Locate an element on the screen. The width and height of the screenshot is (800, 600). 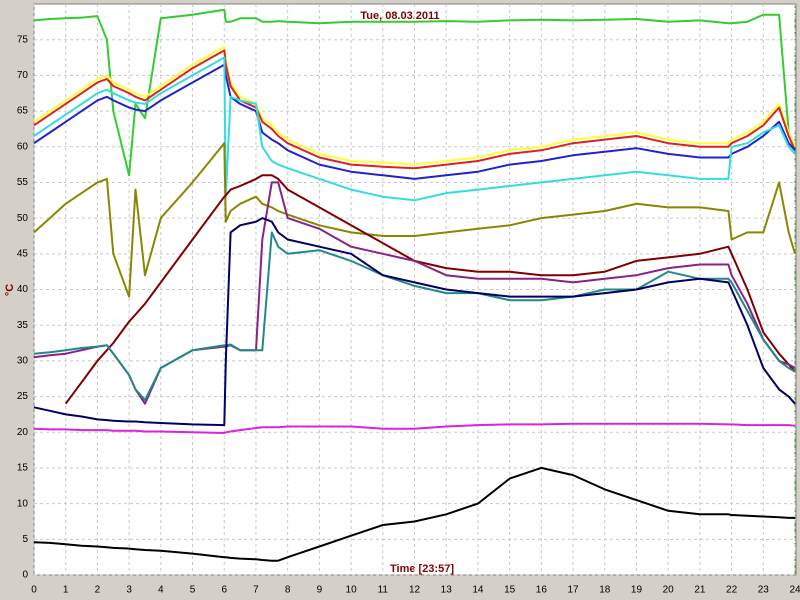
x-tick-label: 16 is located at coordinates (542, 590).